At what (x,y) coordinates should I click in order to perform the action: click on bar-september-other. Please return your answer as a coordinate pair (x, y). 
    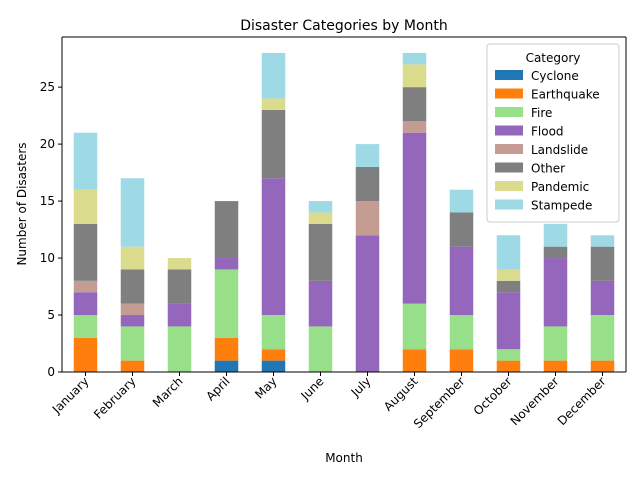
    Looking at the image, I should click on (461, 229).